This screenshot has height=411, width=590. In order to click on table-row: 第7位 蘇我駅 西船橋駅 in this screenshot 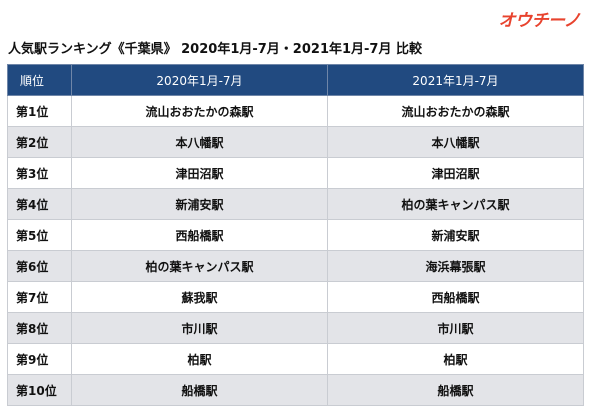, I will do `click(295, 297)`.